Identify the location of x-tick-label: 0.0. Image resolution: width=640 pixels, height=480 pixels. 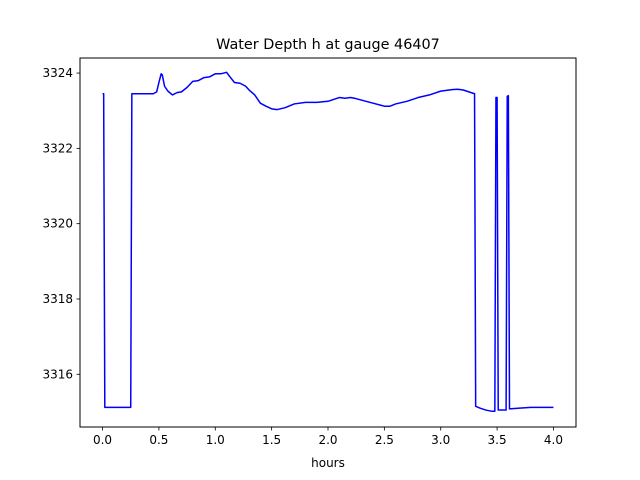
(102, 440).